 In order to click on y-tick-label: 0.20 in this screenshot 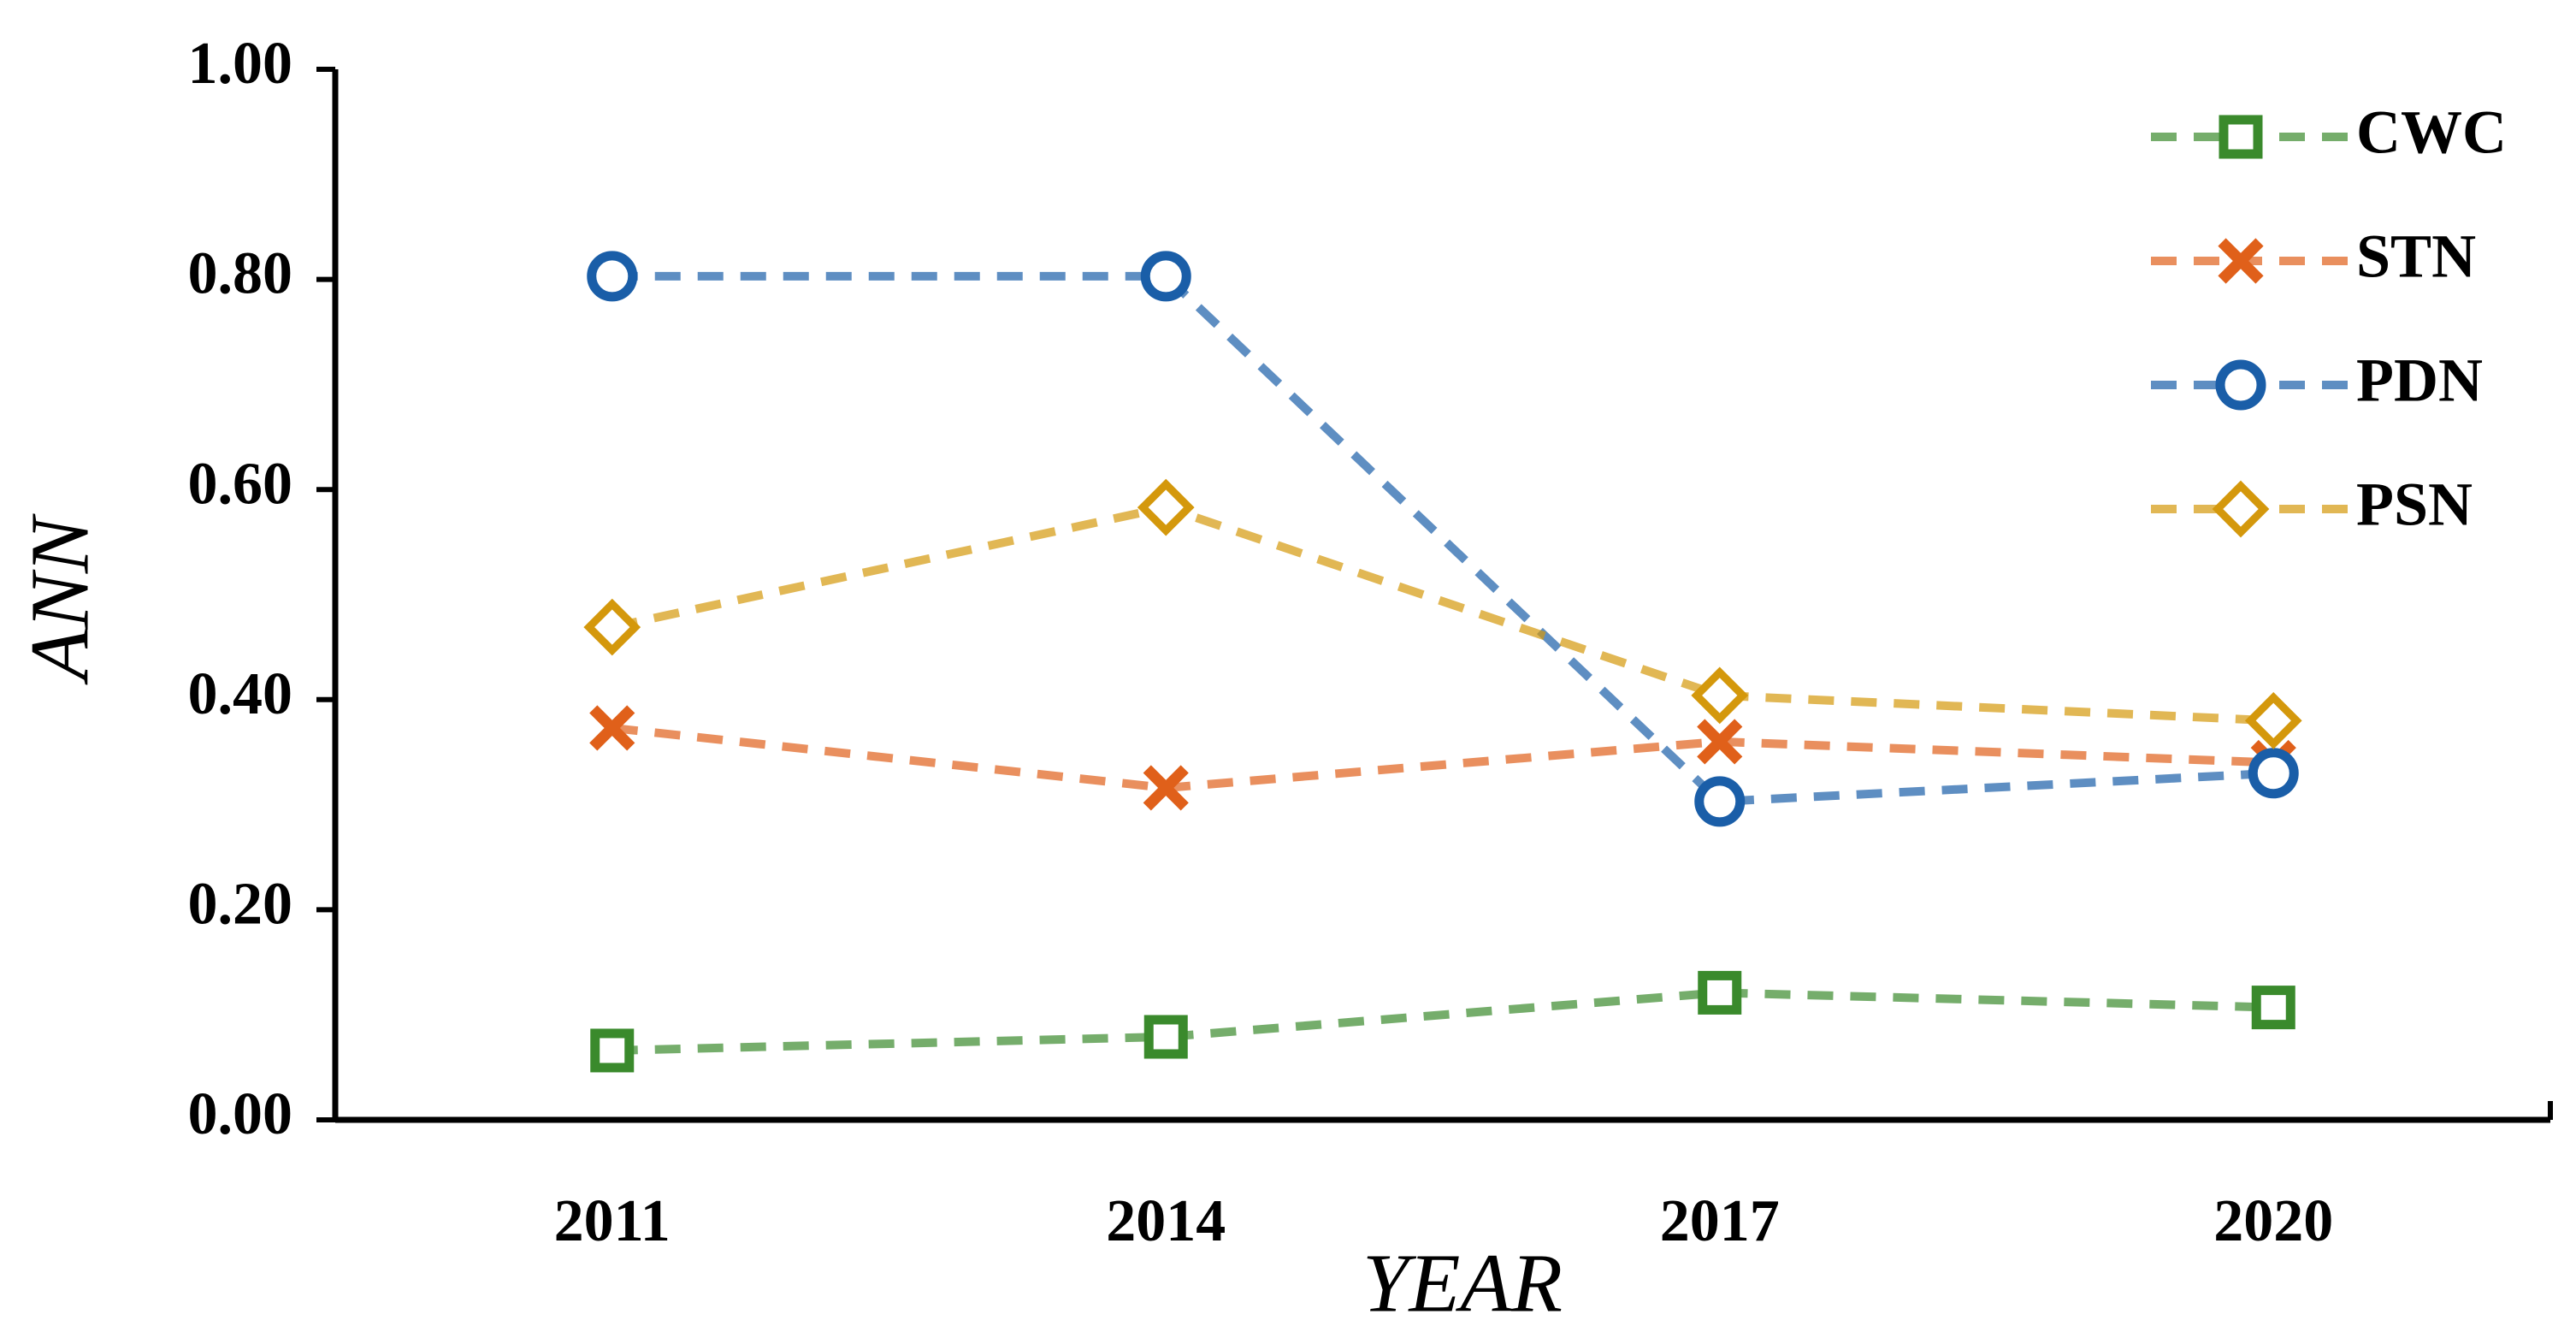, I will do `click(240, 904)`.